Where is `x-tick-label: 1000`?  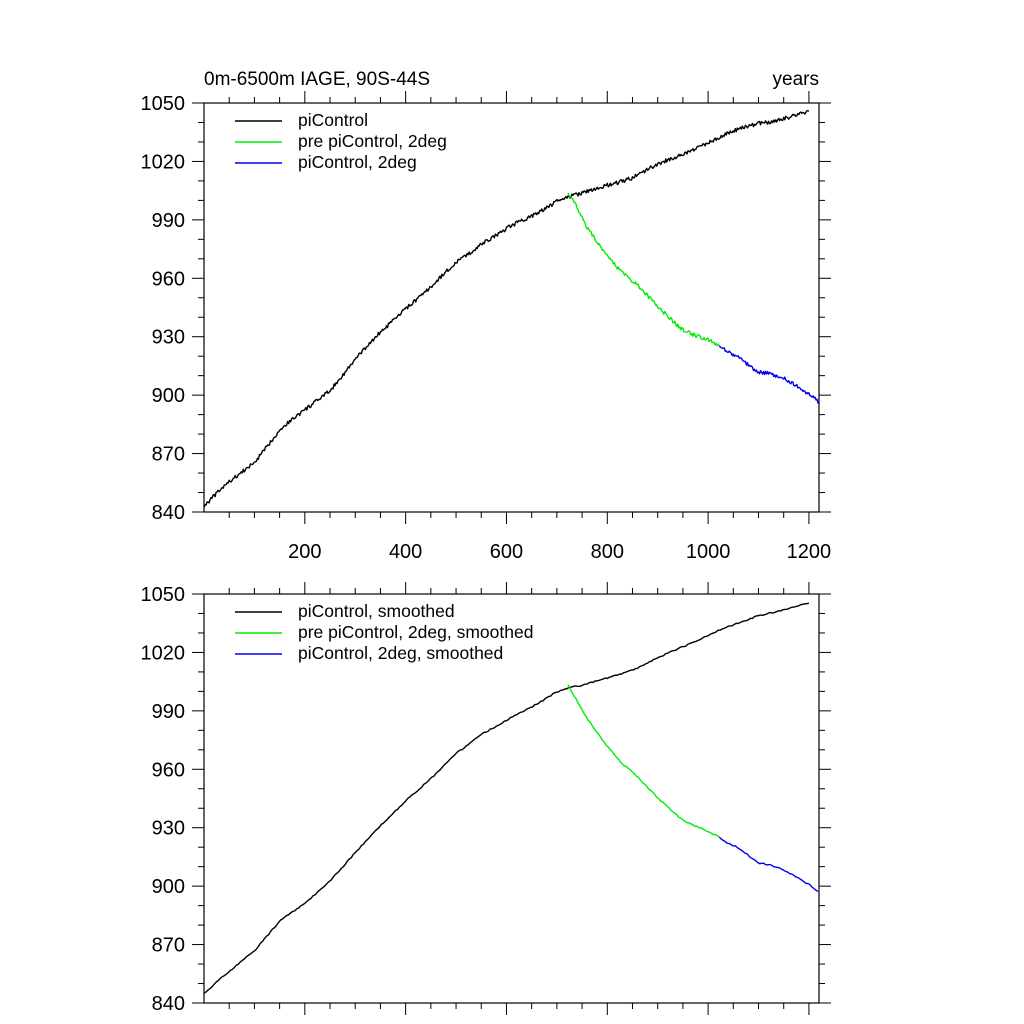 x-tick-label: 1000 is located at coordinates (708, 552).